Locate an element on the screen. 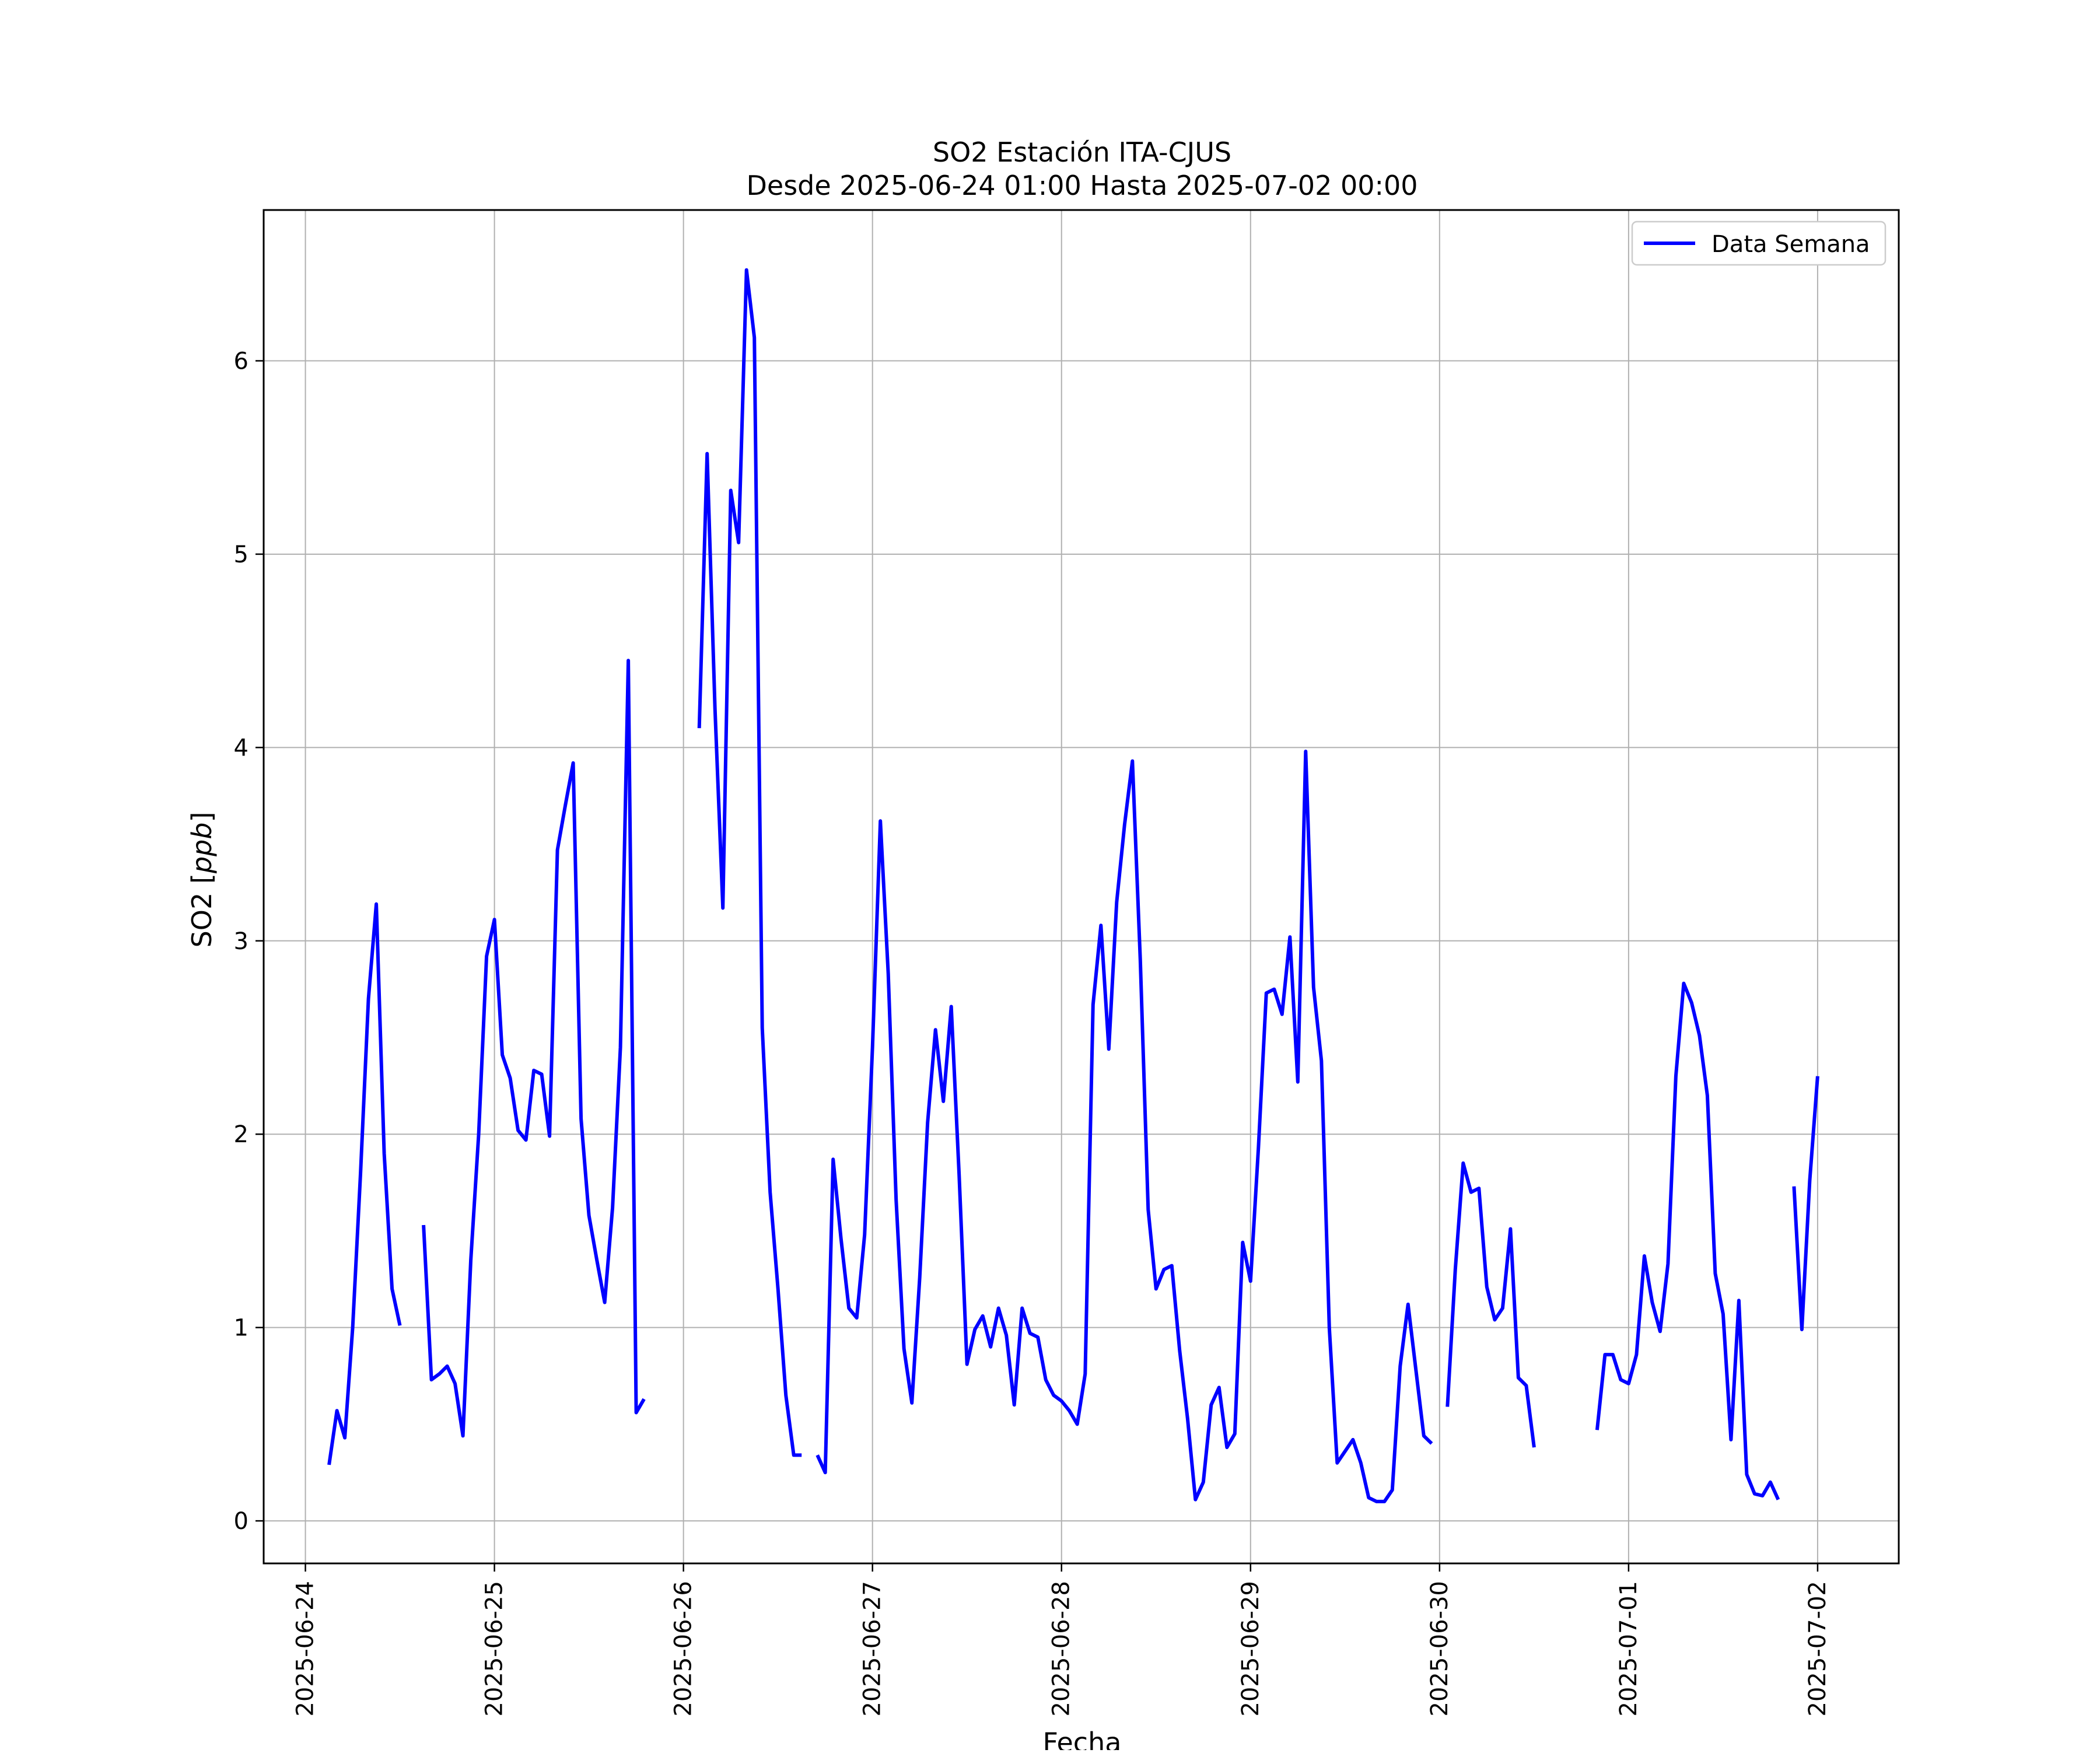 This screenshot has width=2100, height=1753. y-tick-label: 1 is located at coordinates (242, 1328).